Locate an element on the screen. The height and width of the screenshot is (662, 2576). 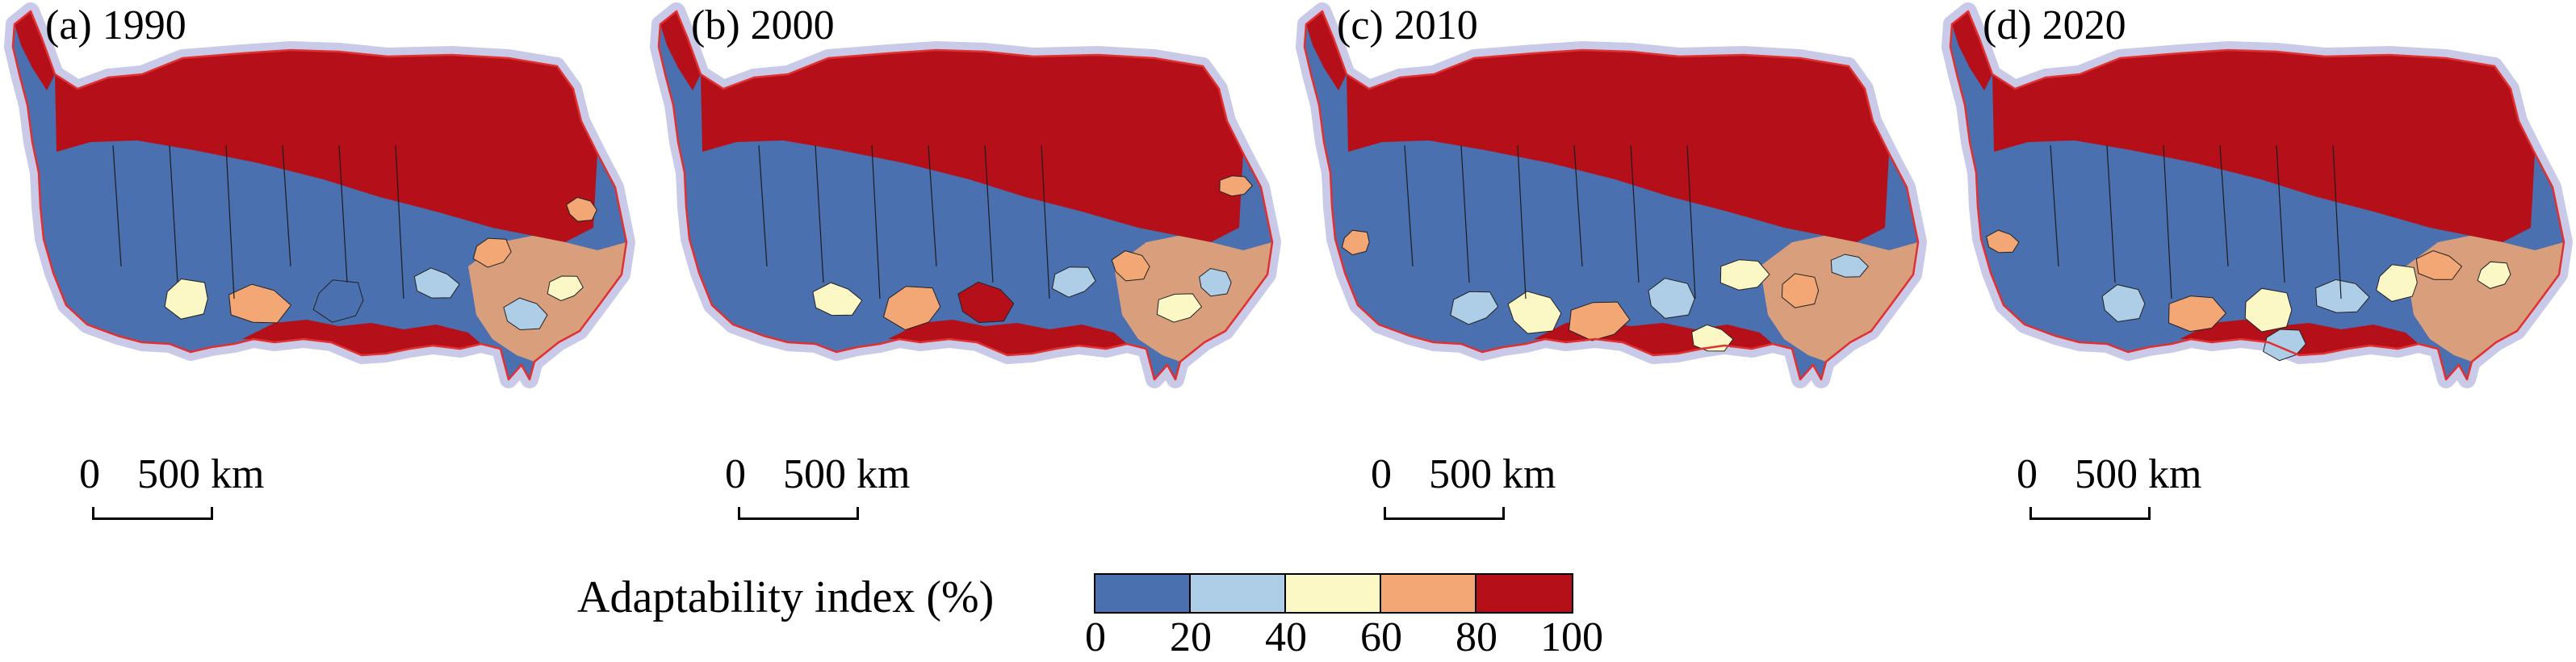
legend-tick: 0 is located at coordinates (1095, 637).